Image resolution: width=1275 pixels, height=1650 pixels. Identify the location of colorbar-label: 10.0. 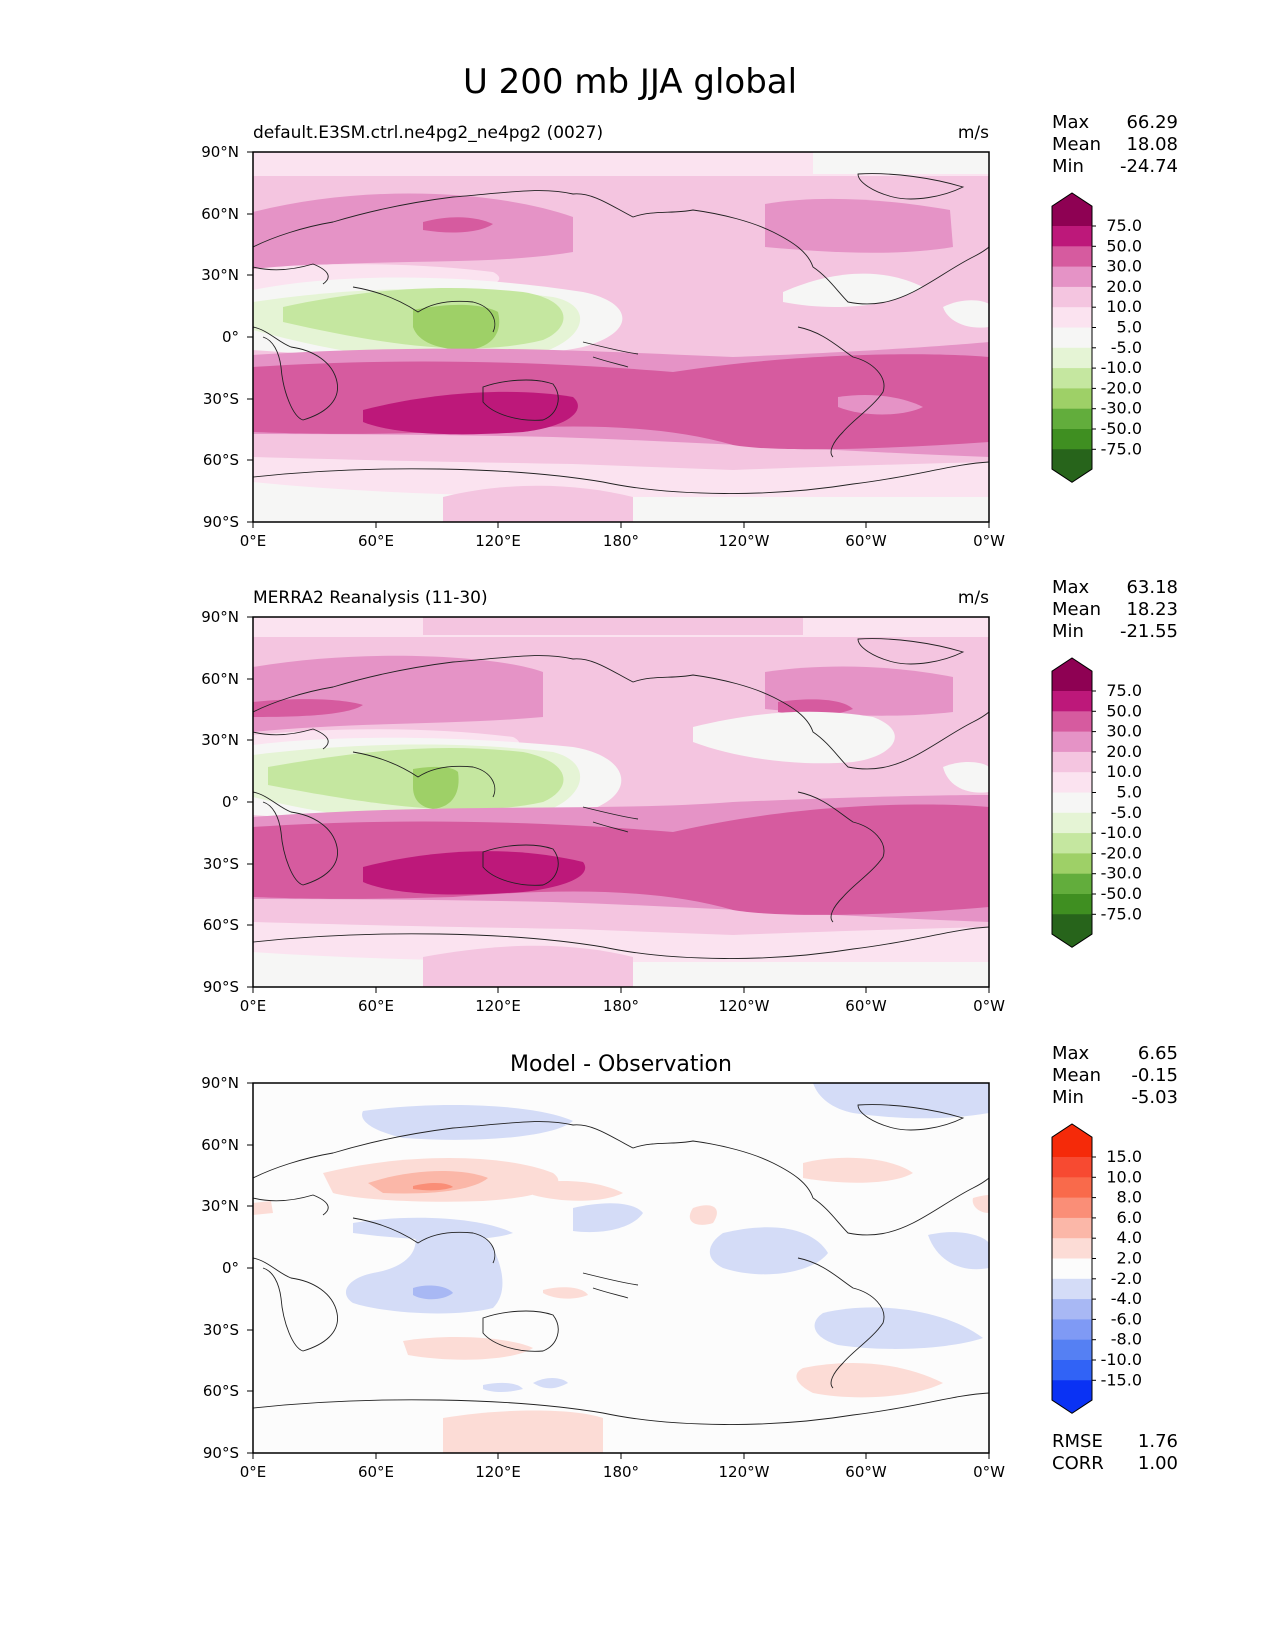
(1124, 1176).